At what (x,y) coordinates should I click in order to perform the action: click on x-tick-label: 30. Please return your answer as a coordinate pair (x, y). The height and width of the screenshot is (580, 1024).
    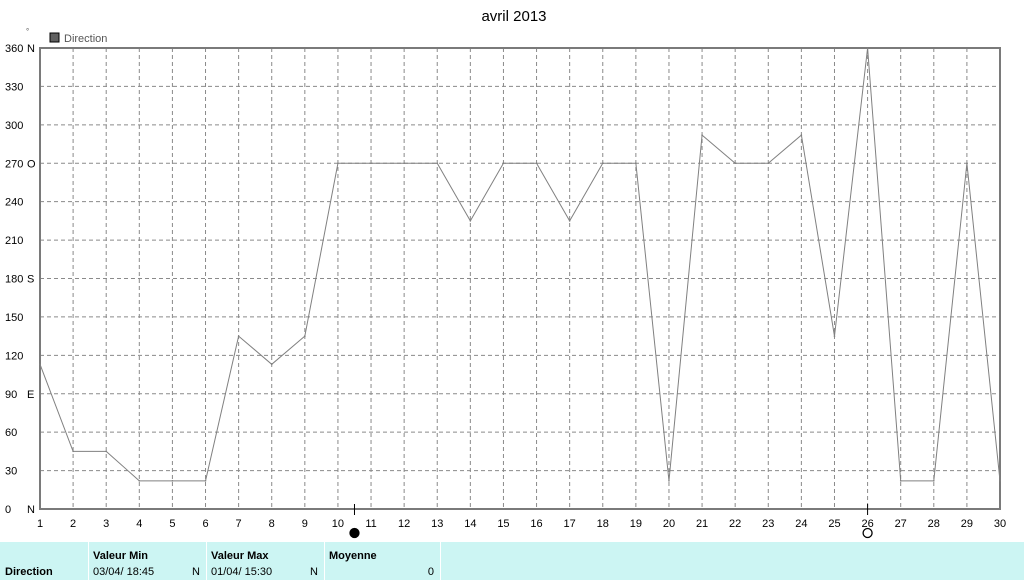
    Looking at the image, I should click on (1000, 524).